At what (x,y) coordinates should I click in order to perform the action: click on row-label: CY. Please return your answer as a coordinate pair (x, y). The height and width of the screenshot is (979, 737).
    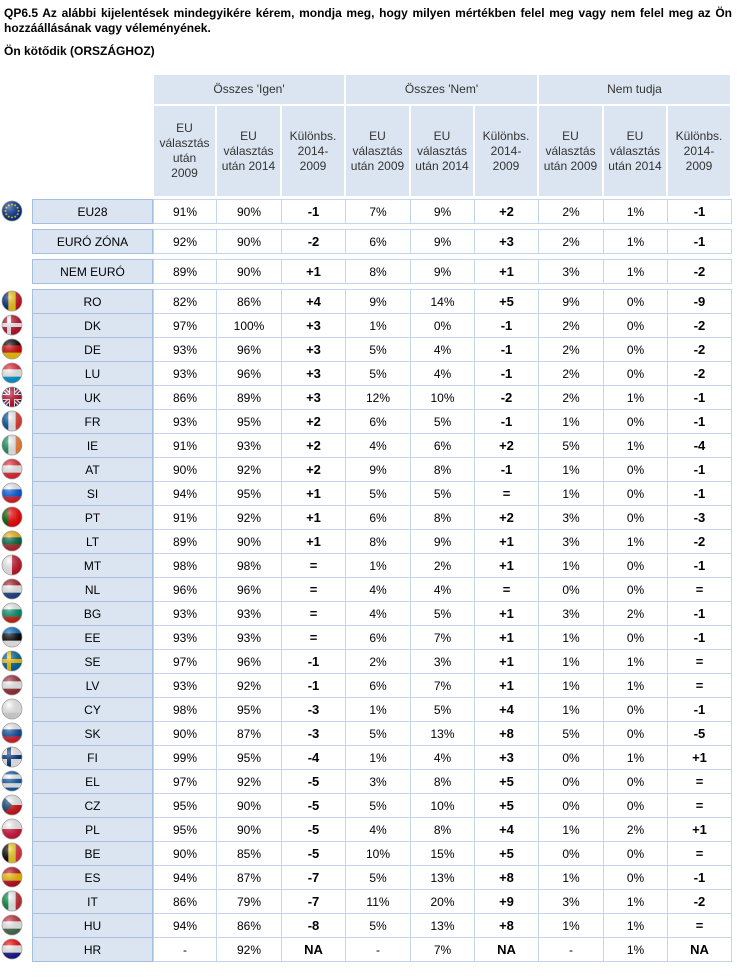
    Looking at the image, I should click on (92, 709).